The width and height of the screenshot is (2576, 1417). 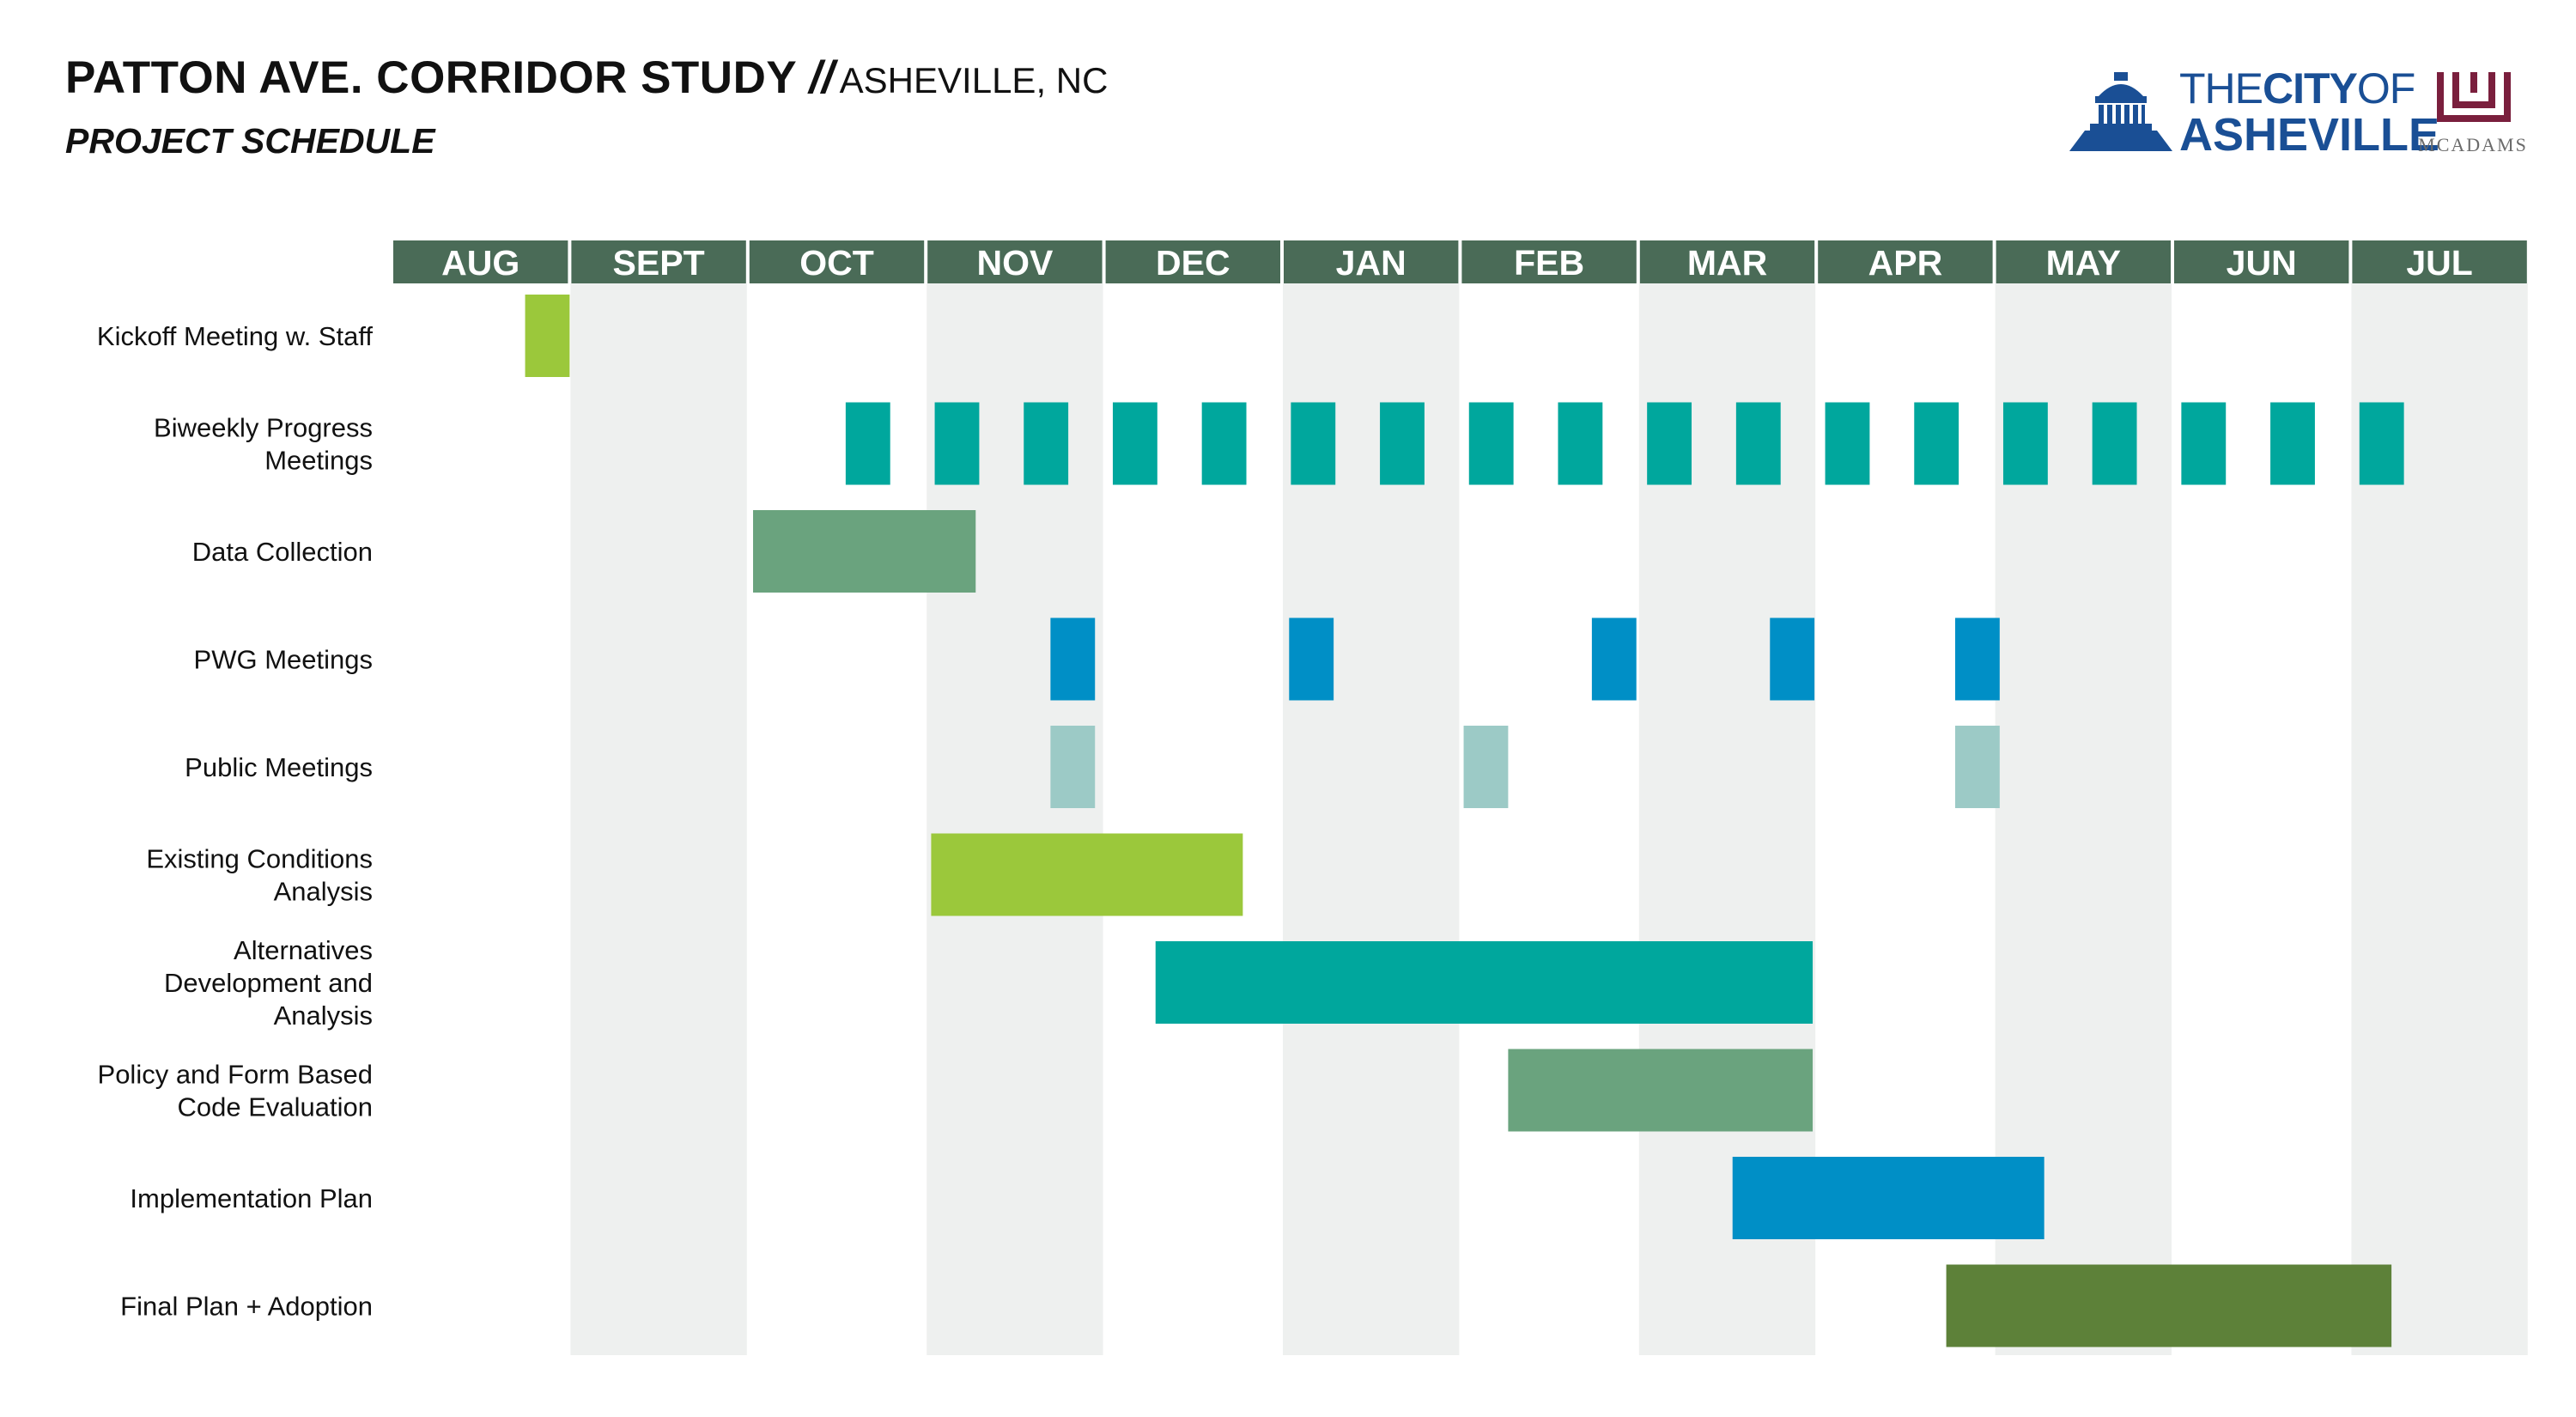 I want to click on task-label-2-line-2: Meetings, so click(x=318, y=461).